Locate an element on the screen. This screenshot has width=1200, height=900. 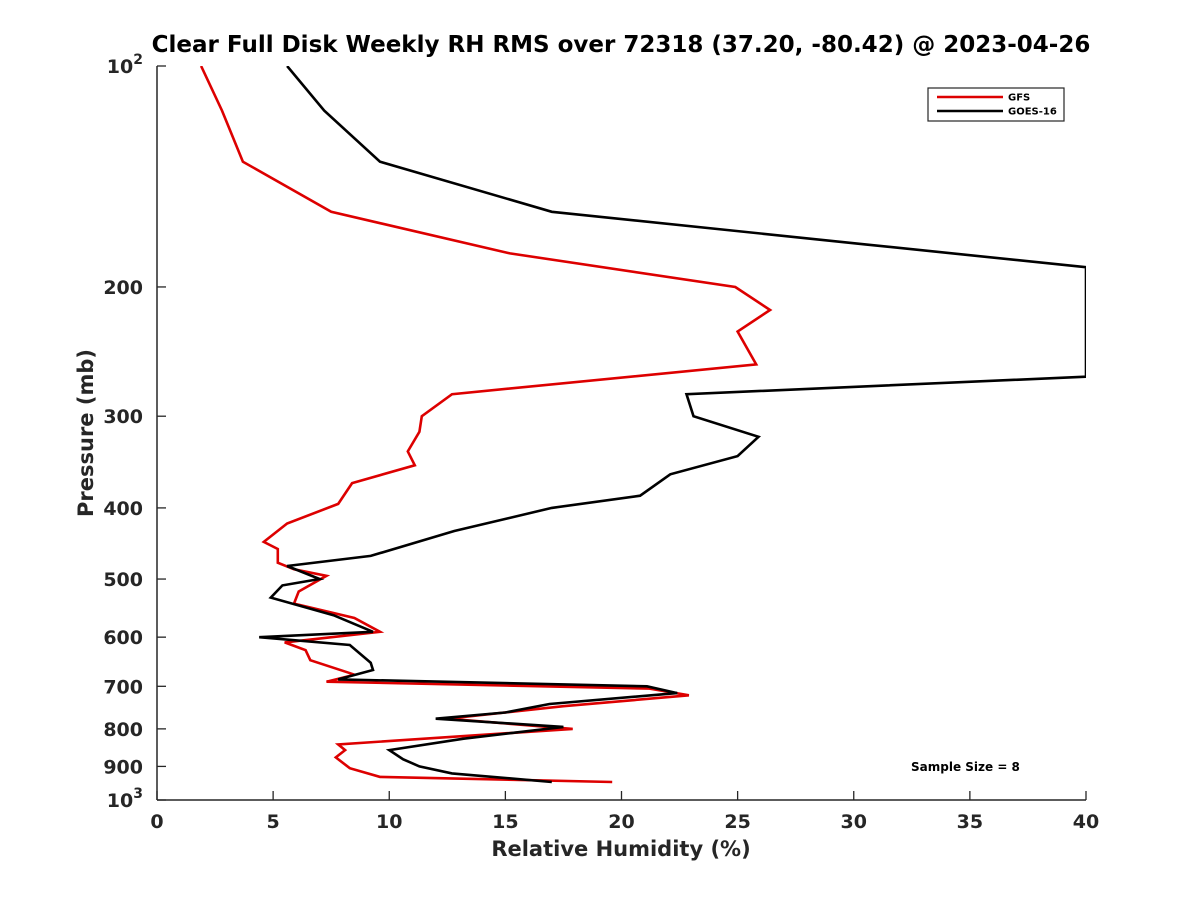
legend: GFS GOES-16 is located at coordinates (996, 104).